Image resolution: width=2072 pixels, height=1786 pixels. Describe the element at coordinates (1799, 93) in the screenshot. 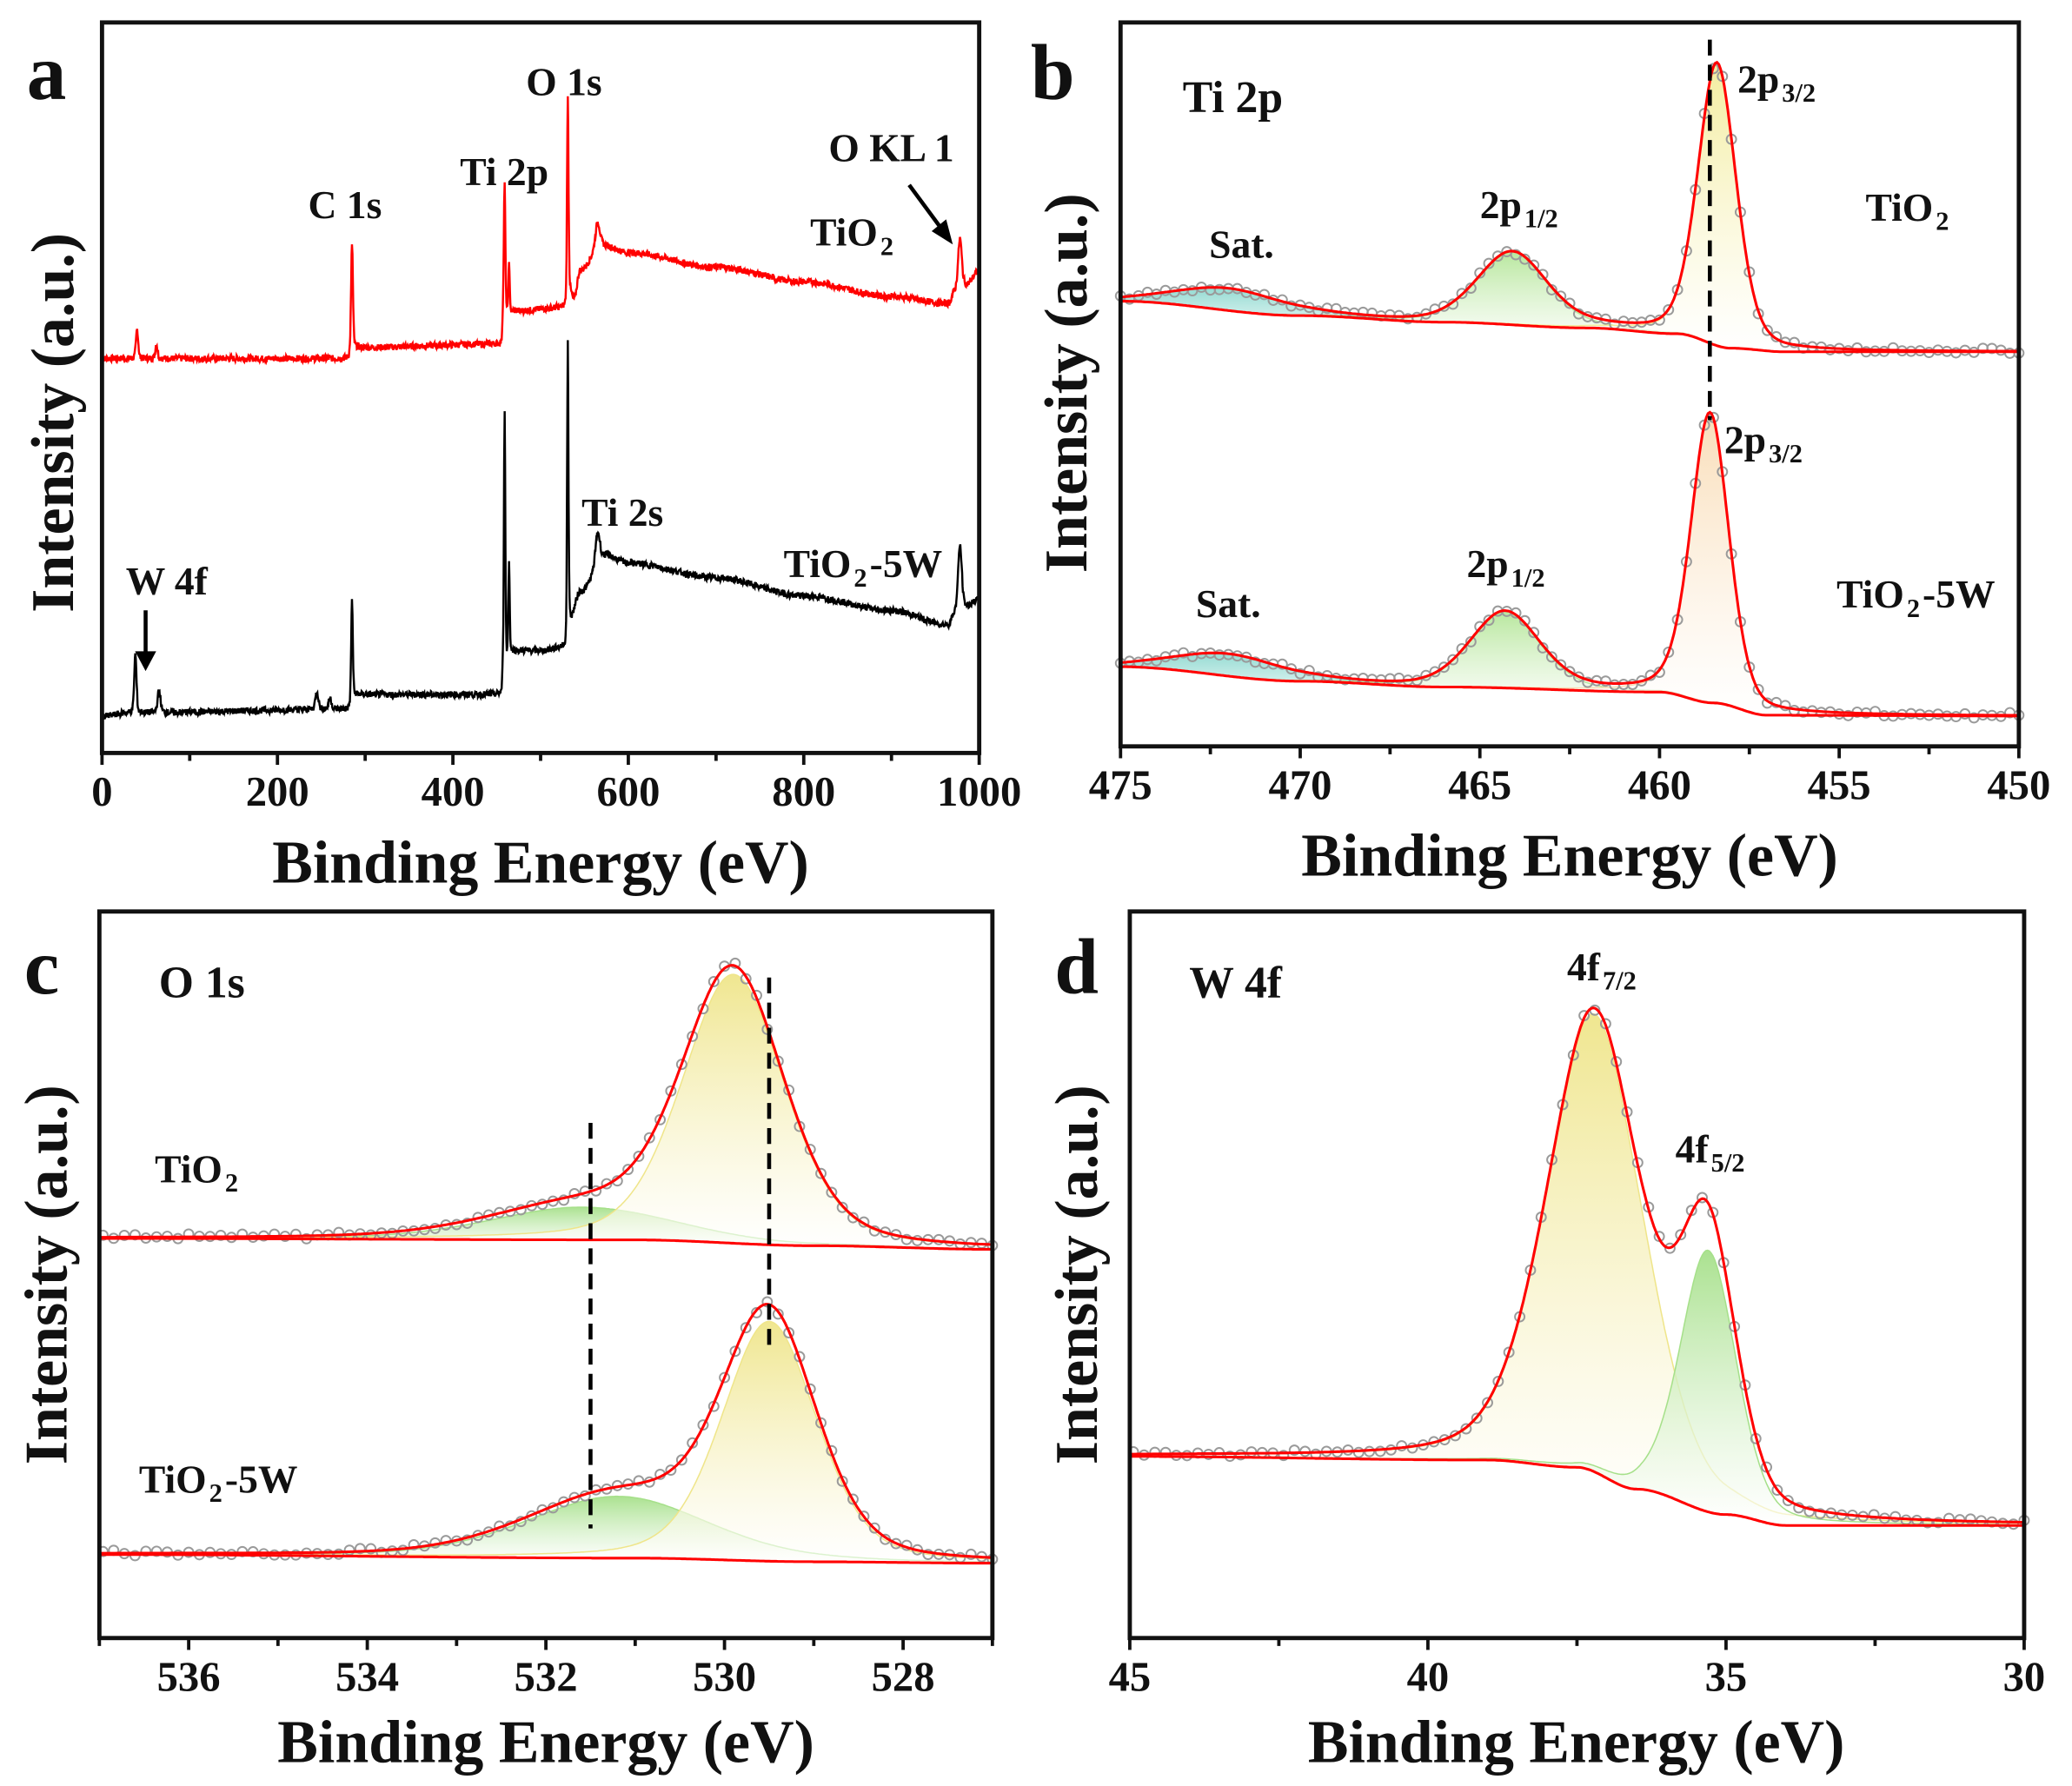

I see `annotation-subscript: 3/2` at that location.